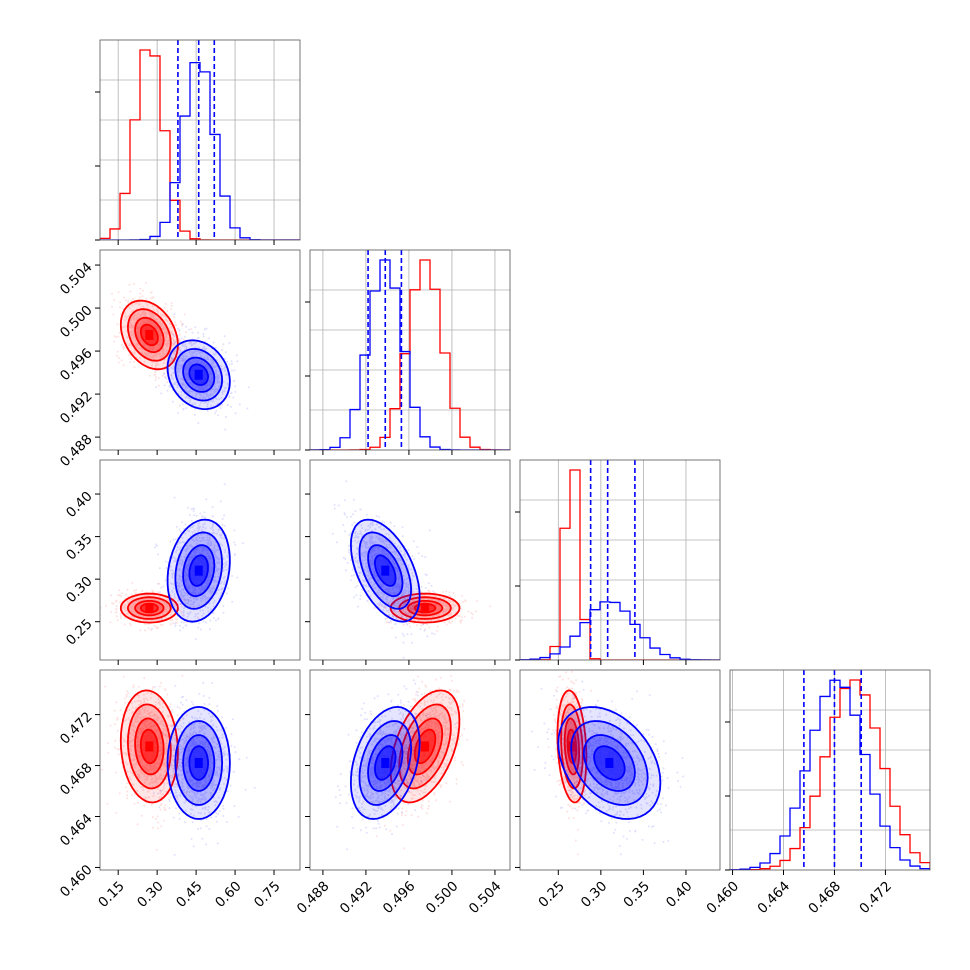 The image size is (970, 970). Describe the element at coordinates (399, 897) in the screenshot. I see `x-tick-label: 0.496` at that location.